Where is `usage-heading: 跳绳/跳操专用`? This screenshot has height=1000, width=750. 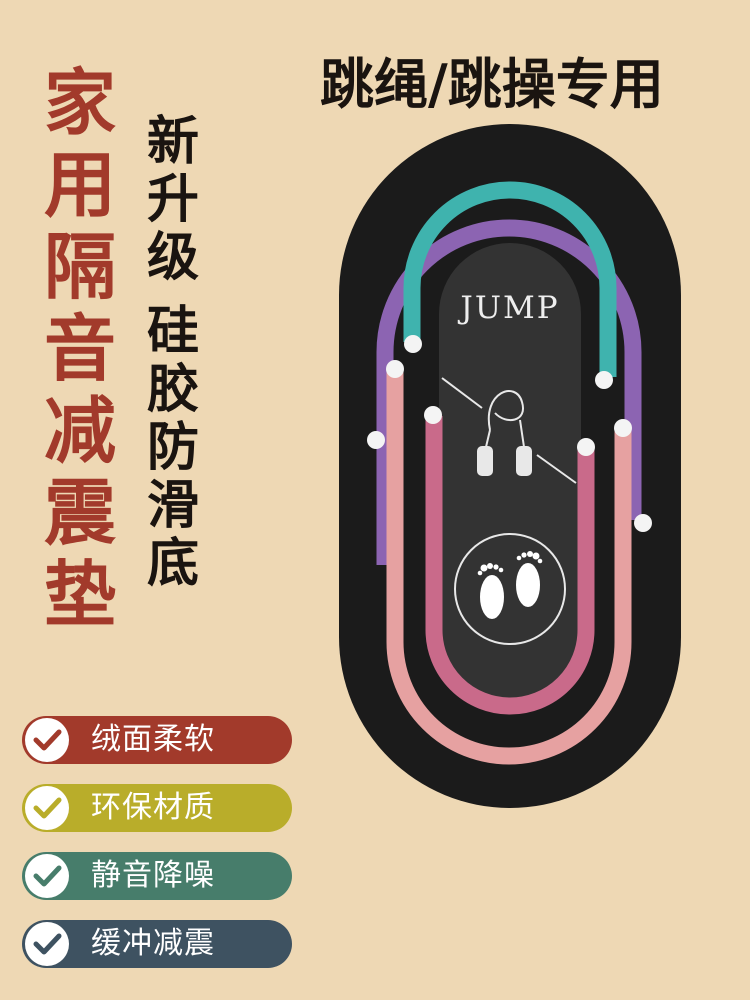
usage-heading: 跳绳/跳操专用 is located at coordinates (492, 84).